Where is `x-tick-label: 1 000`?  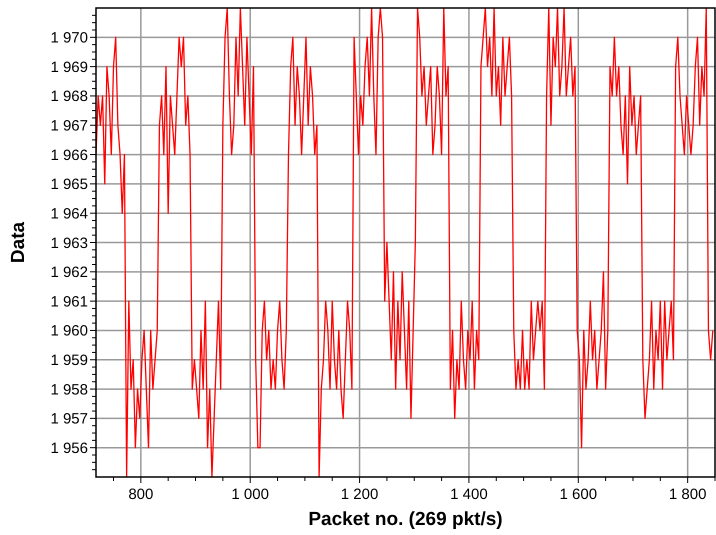 x-tick-label: 1 000 is located at coordinates (250, 494).